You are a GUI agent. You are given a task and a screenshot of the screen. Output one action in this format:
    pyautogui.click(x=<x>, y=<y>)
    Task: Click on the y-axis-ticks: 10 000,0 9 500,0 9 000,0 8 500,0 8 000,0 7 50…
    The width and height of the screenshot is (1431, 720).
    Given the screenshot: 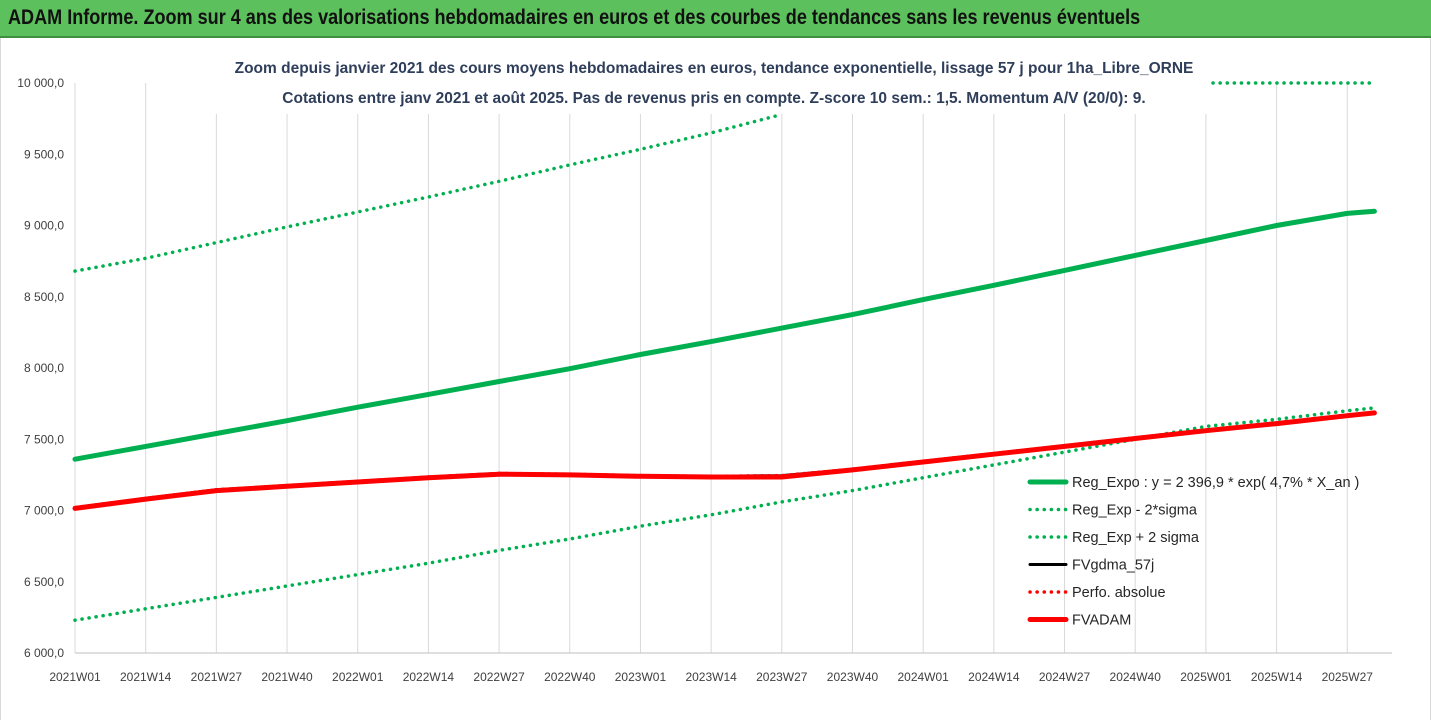 What is the action you would take?
    pyautogui.click(x=40, y=368)
    